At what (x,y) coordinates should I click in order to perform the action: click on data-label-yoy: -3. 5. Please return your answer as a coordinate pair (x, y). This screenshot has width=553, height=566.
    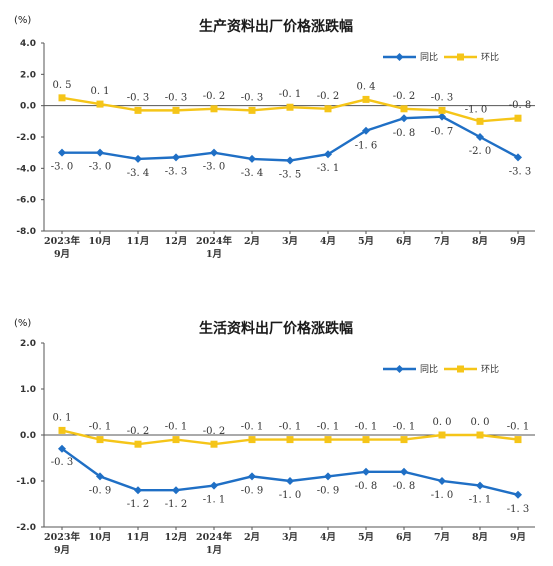
    Looking at the image, I should click on (290, 175).